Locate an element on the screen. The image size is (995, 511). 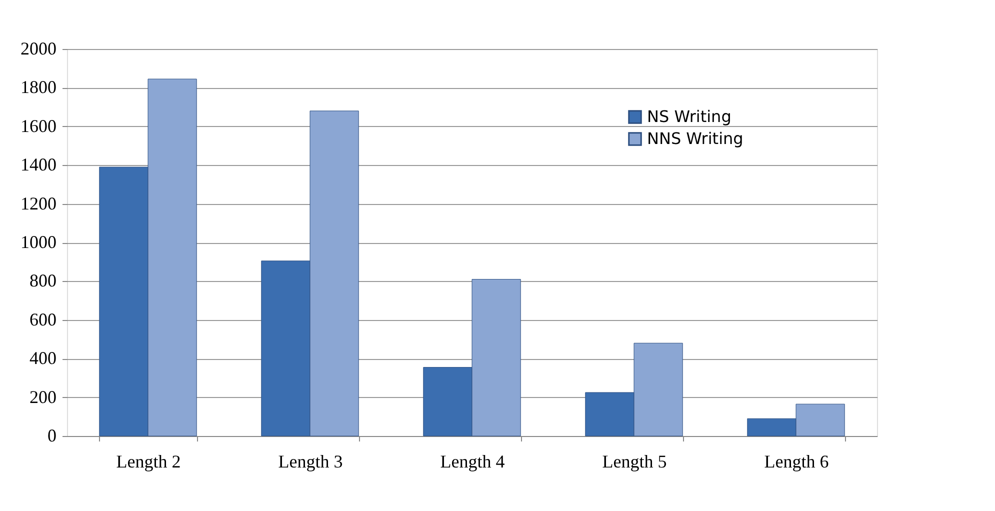
y-tick-label: 0 is located at coordinates (52, 436).